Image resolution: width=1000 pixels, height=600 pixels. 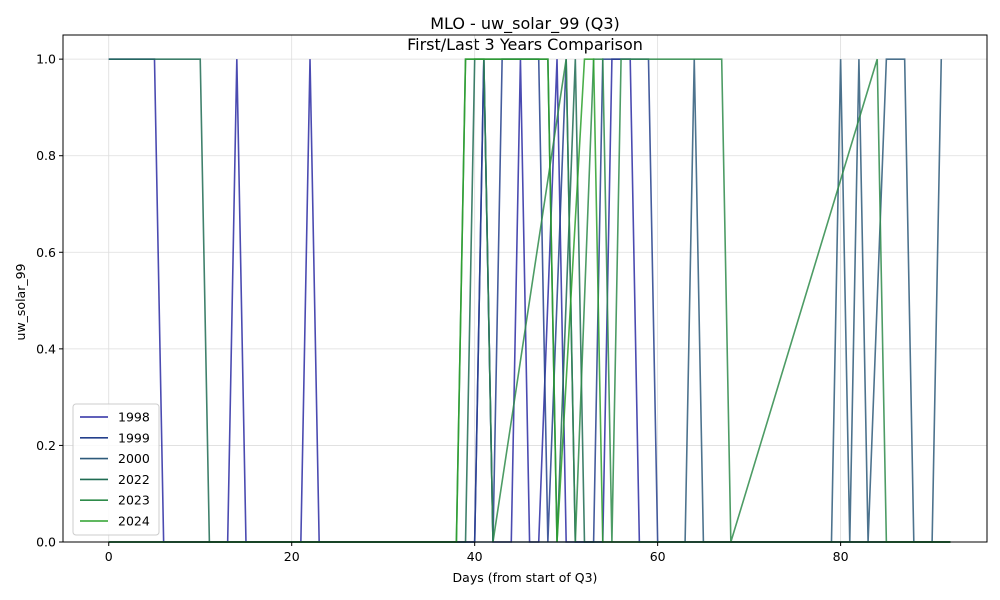 What do you see at coordinates (46, 59) in the screenshot?
I see `y-tick-label: 1.0` at bounding box center [46, 59].